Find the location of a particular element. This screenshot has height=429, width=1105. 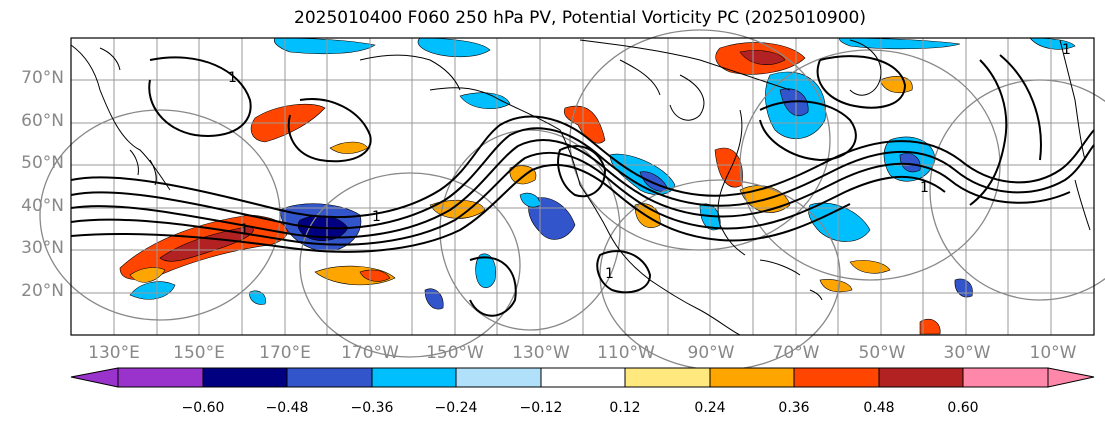

colorbar-tick-label: −0.48 is located at coordinates (287, 408).